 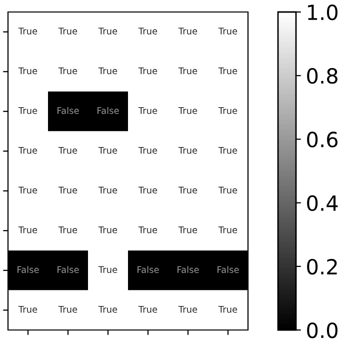 What do you see at coordinates (323, 12) in the screenshot?
I see `color-bar-label: 1.0` at bounding box center [323, 12].